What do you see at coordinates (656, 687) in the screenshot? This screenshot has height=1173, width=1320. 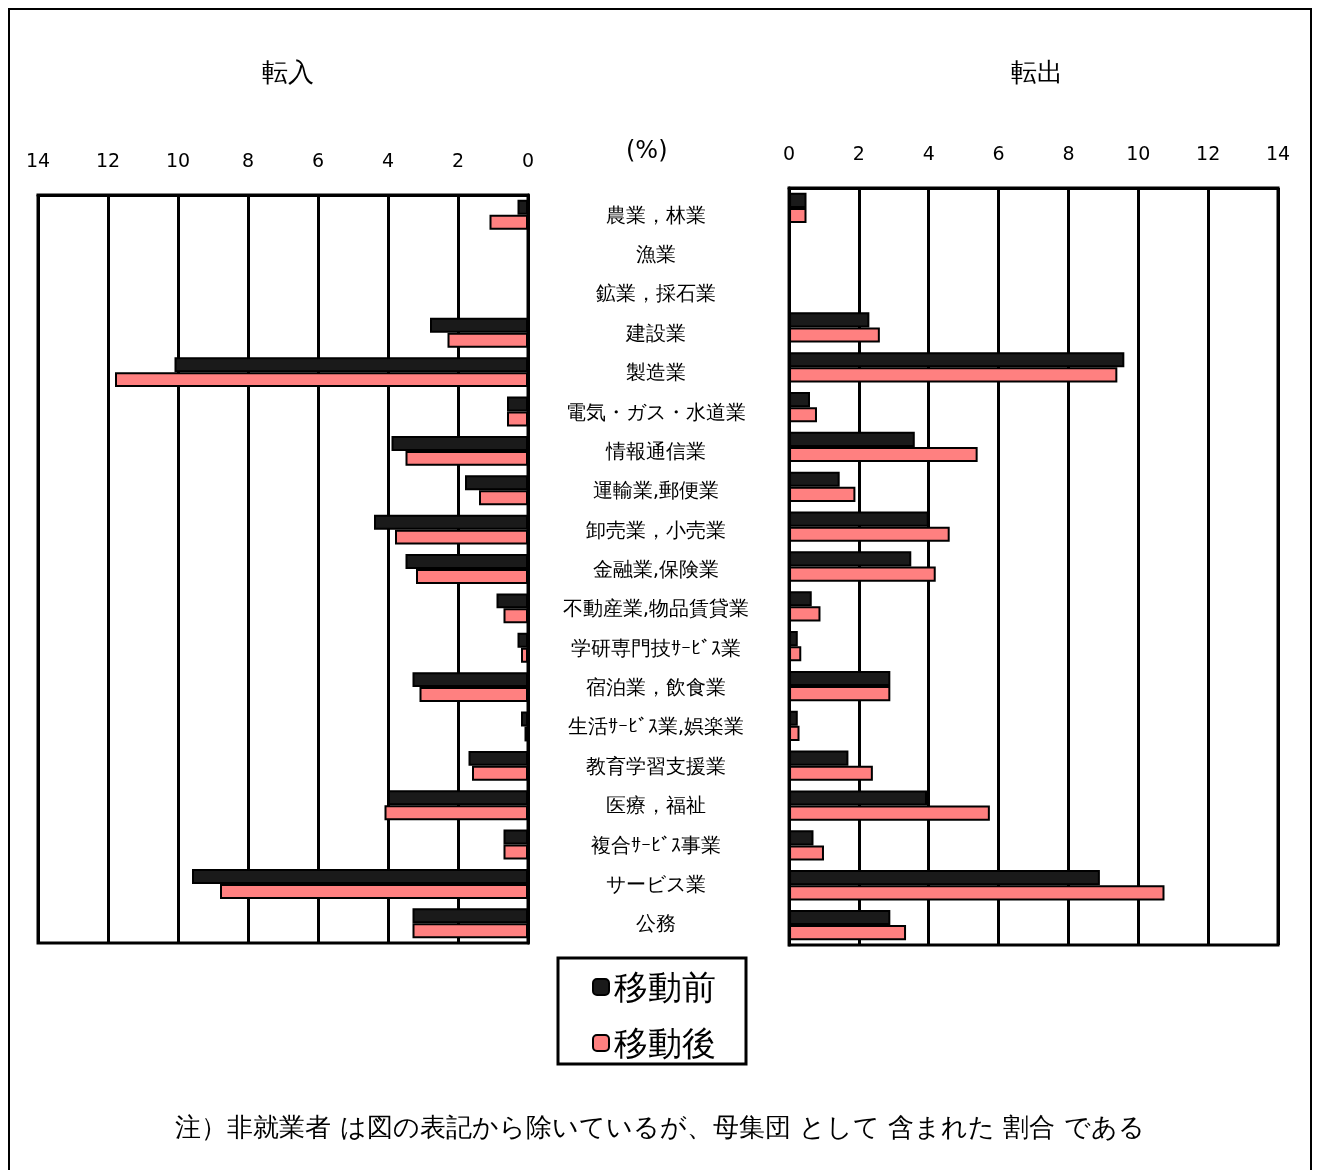 I see `y-tick-label: 宿泊業，飲食業` at bounding box center [656, 687].